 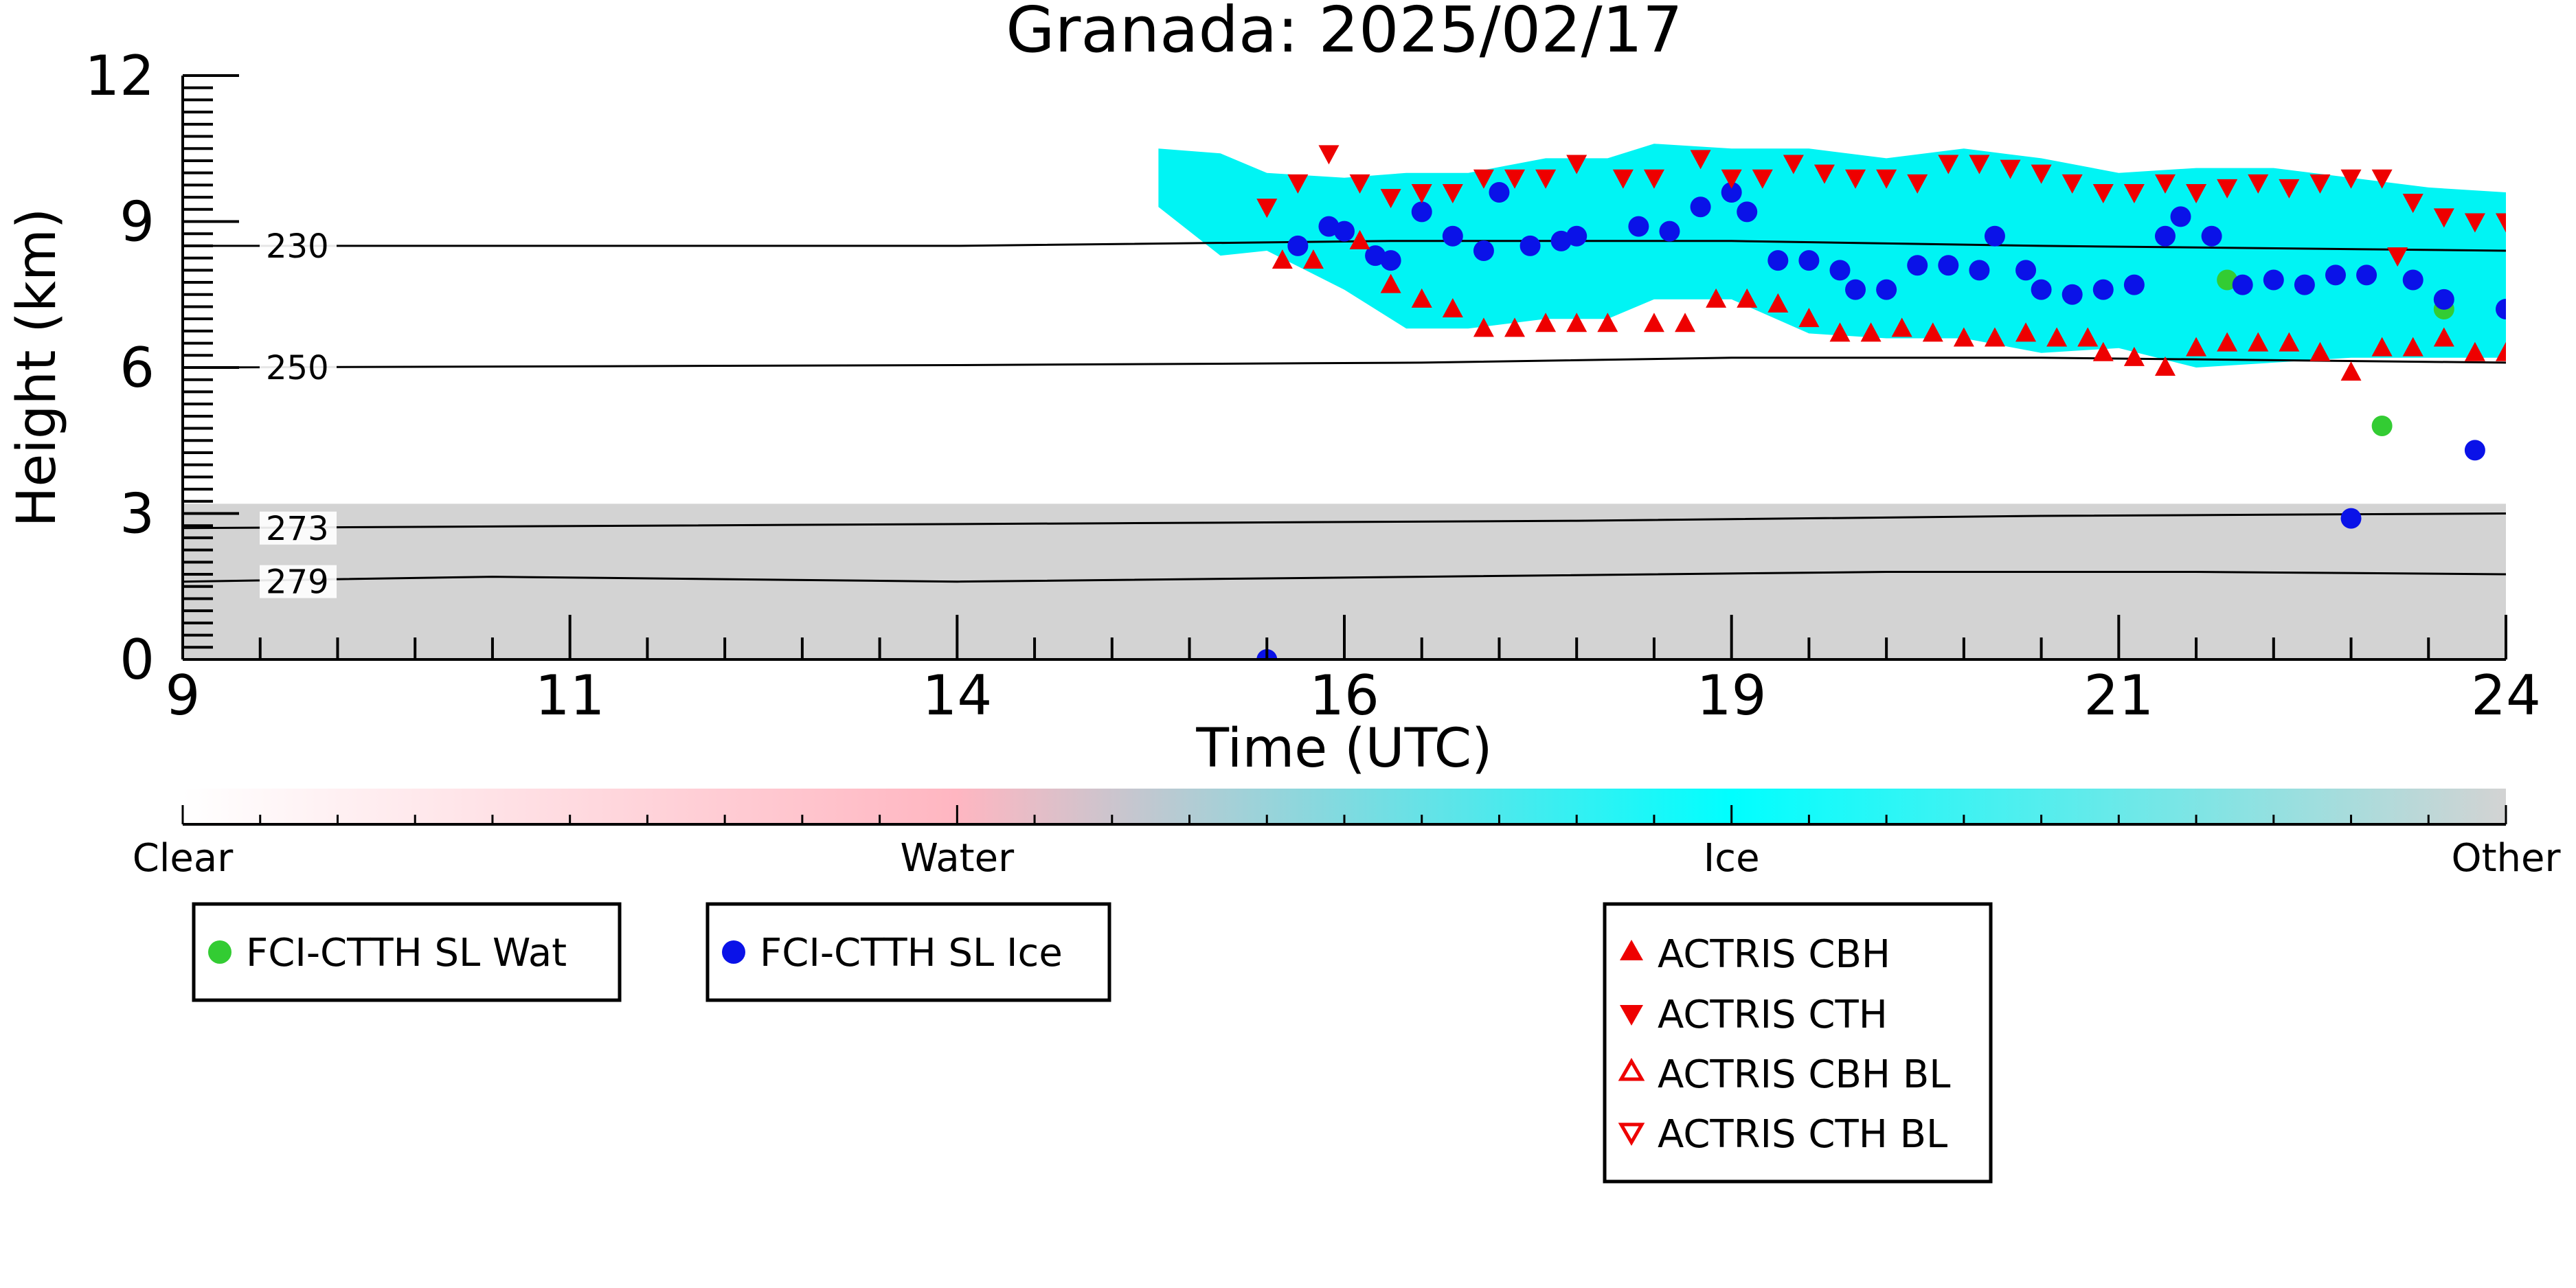 What do you see at coordinates (733, 952) in the screenshot?
I see `blue-circle-marker` at bounding box center [733, 952].